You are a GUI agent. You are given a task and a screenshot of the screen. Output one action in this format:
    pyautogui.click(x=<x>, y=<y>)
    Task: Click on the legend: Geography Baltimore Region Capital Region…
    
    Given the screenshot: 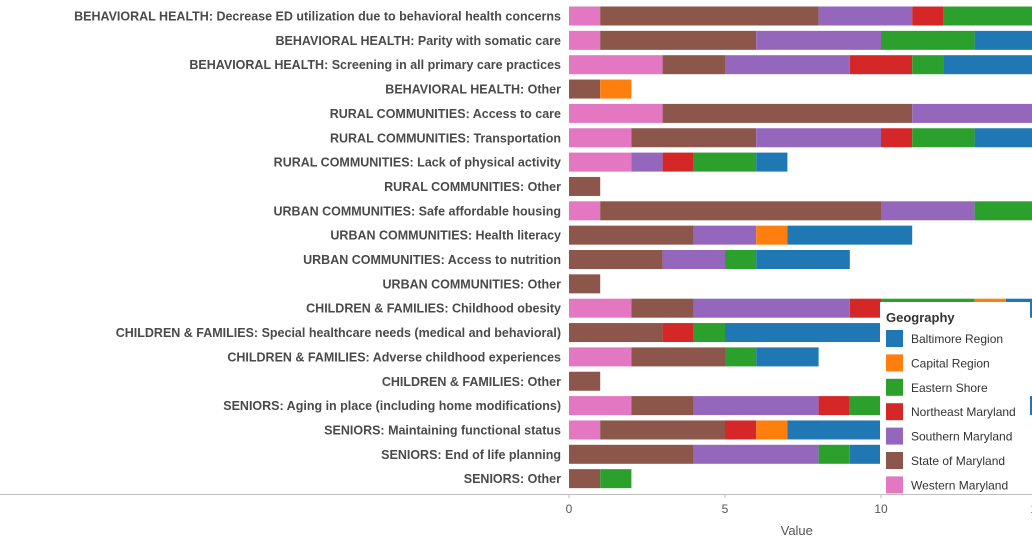 What is the action you would take?
    pyautogui.click(x=955, y=398)
    